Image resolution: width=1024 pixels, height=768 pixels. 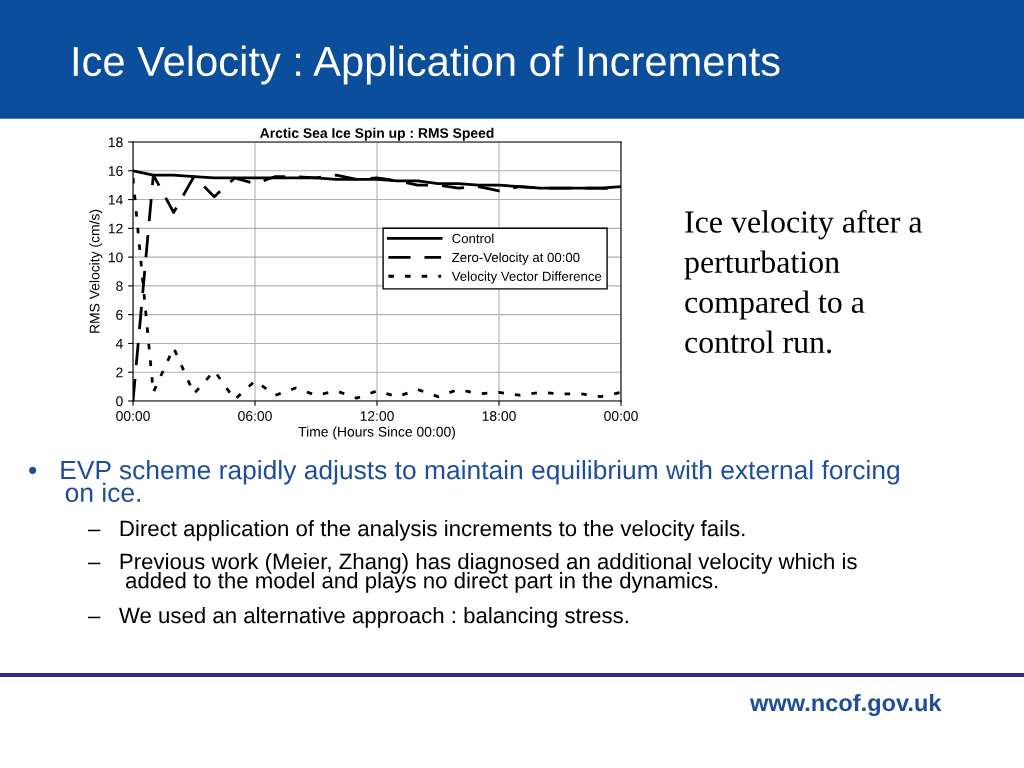 What do you see at coordinates (516, 258) in the screenshot?
I see `legend-label: Zero-Velocity at 00:00` at bounding box center [516, 258].